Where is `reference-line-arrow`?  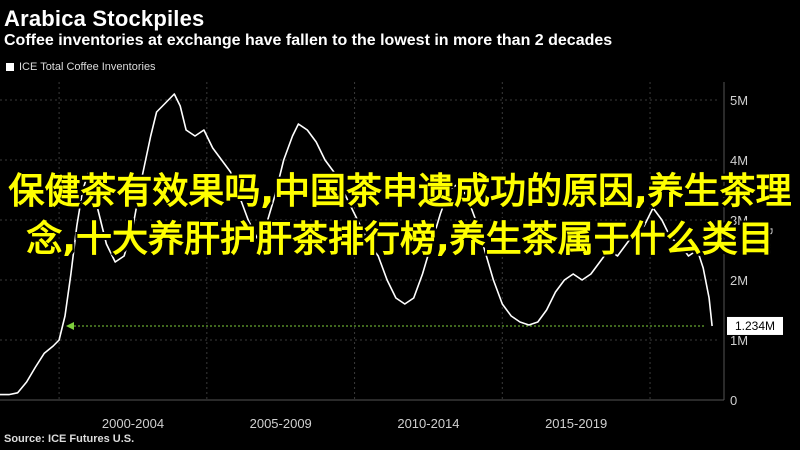
reference-line-arrow is located at coordinates (70, 325).